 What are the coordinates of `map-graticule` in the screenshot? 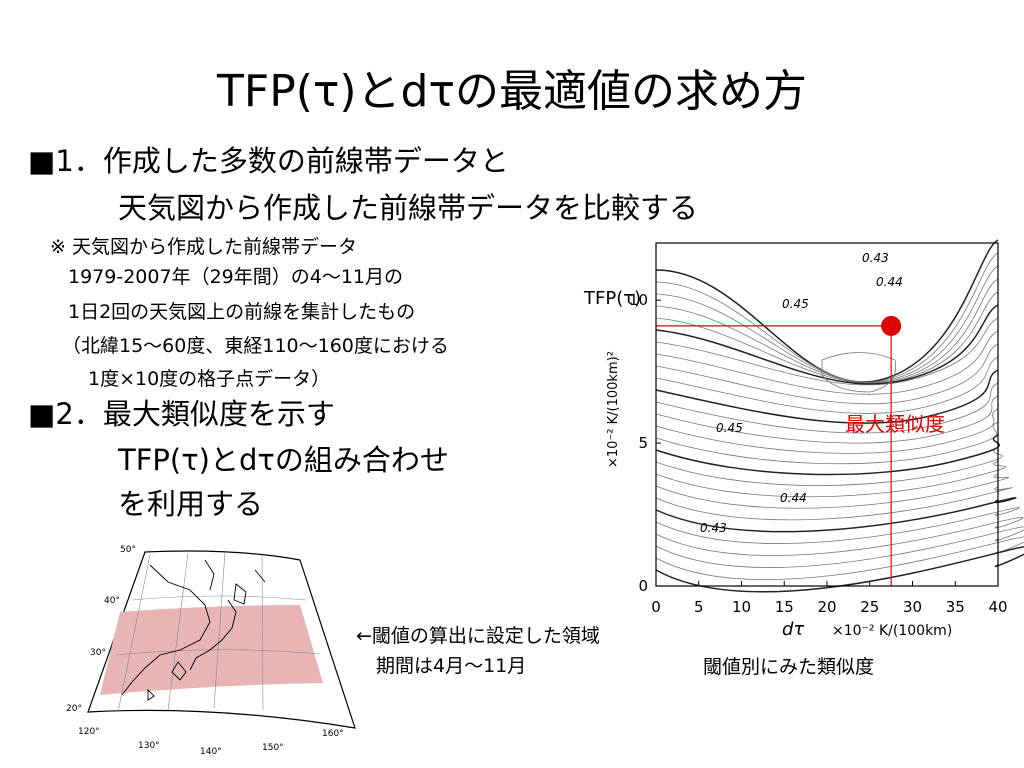 It's located at (218, 632).